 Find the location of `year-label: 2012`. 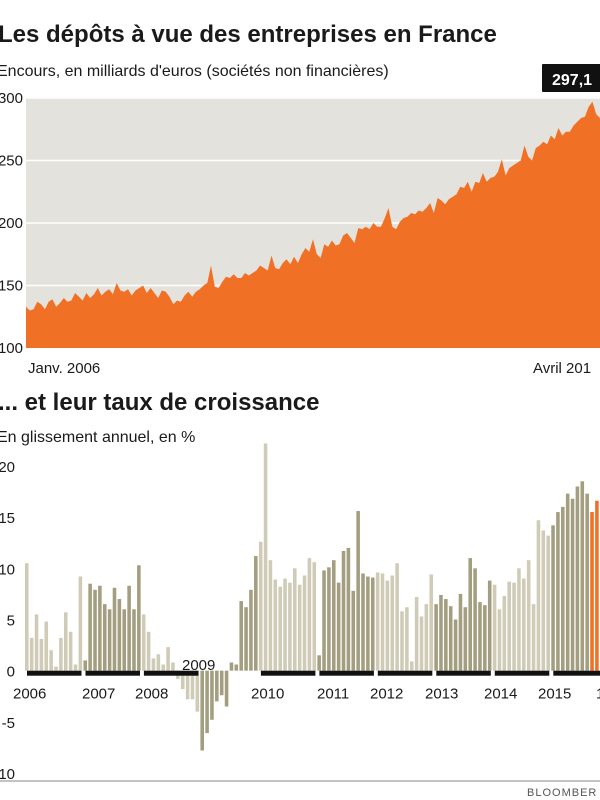

year-label: 2012 is located at coordinates (386, 694).